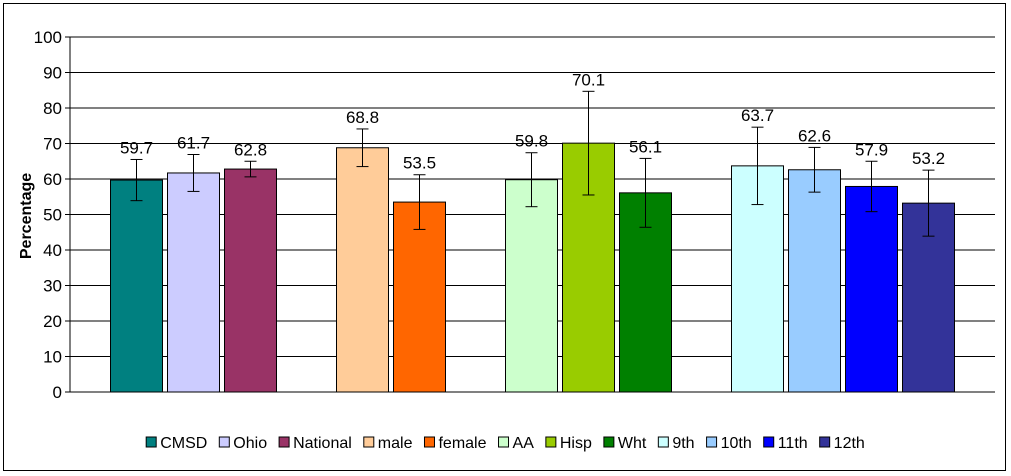 This screenshot has width=1011, height=476. I want to click on legend-label-female: female, so click(462, 443).